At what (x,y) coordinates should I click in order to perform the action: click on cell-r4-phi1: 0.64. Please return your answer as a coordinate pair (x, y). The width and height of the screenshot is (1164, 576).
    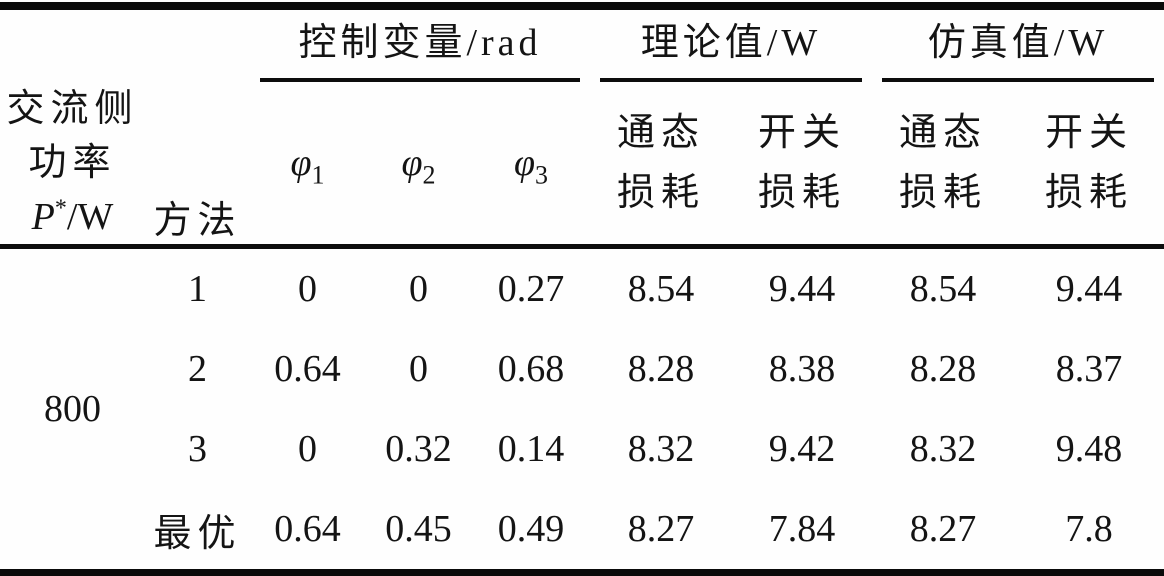
    Looking at the image, I should click on (307, 529).